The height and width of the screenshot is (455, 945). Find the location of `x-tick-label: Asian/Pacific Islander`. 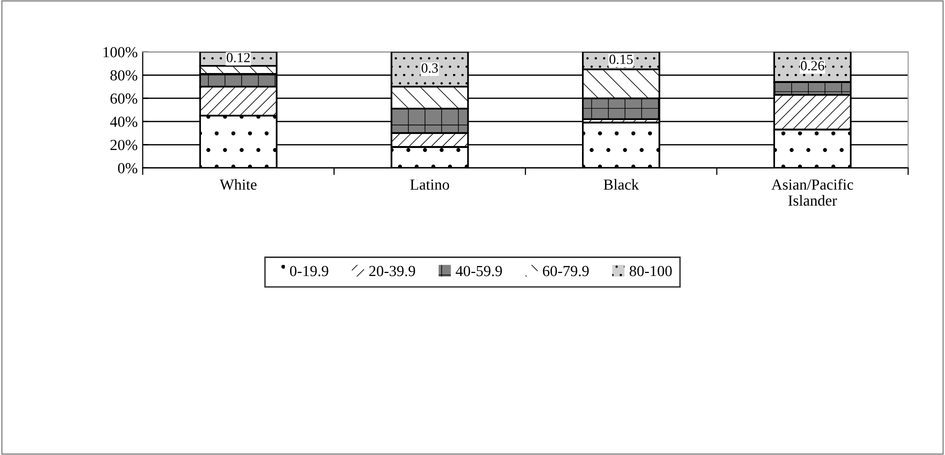

x-tick-label: Asian/Pacific Islander is located at coordinates (812, 192).